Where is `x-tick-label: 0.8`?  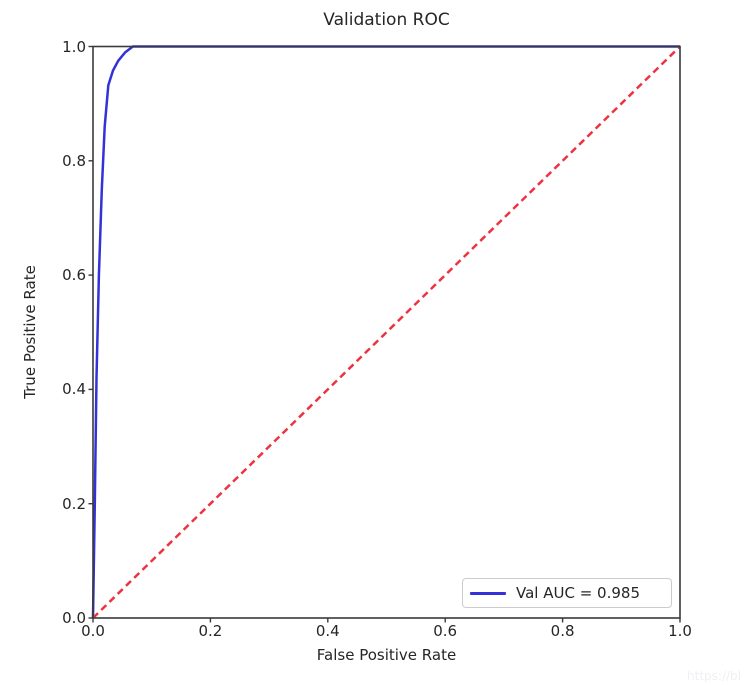
x-tick-label: 0.8 is located at coordinates (562, 631).